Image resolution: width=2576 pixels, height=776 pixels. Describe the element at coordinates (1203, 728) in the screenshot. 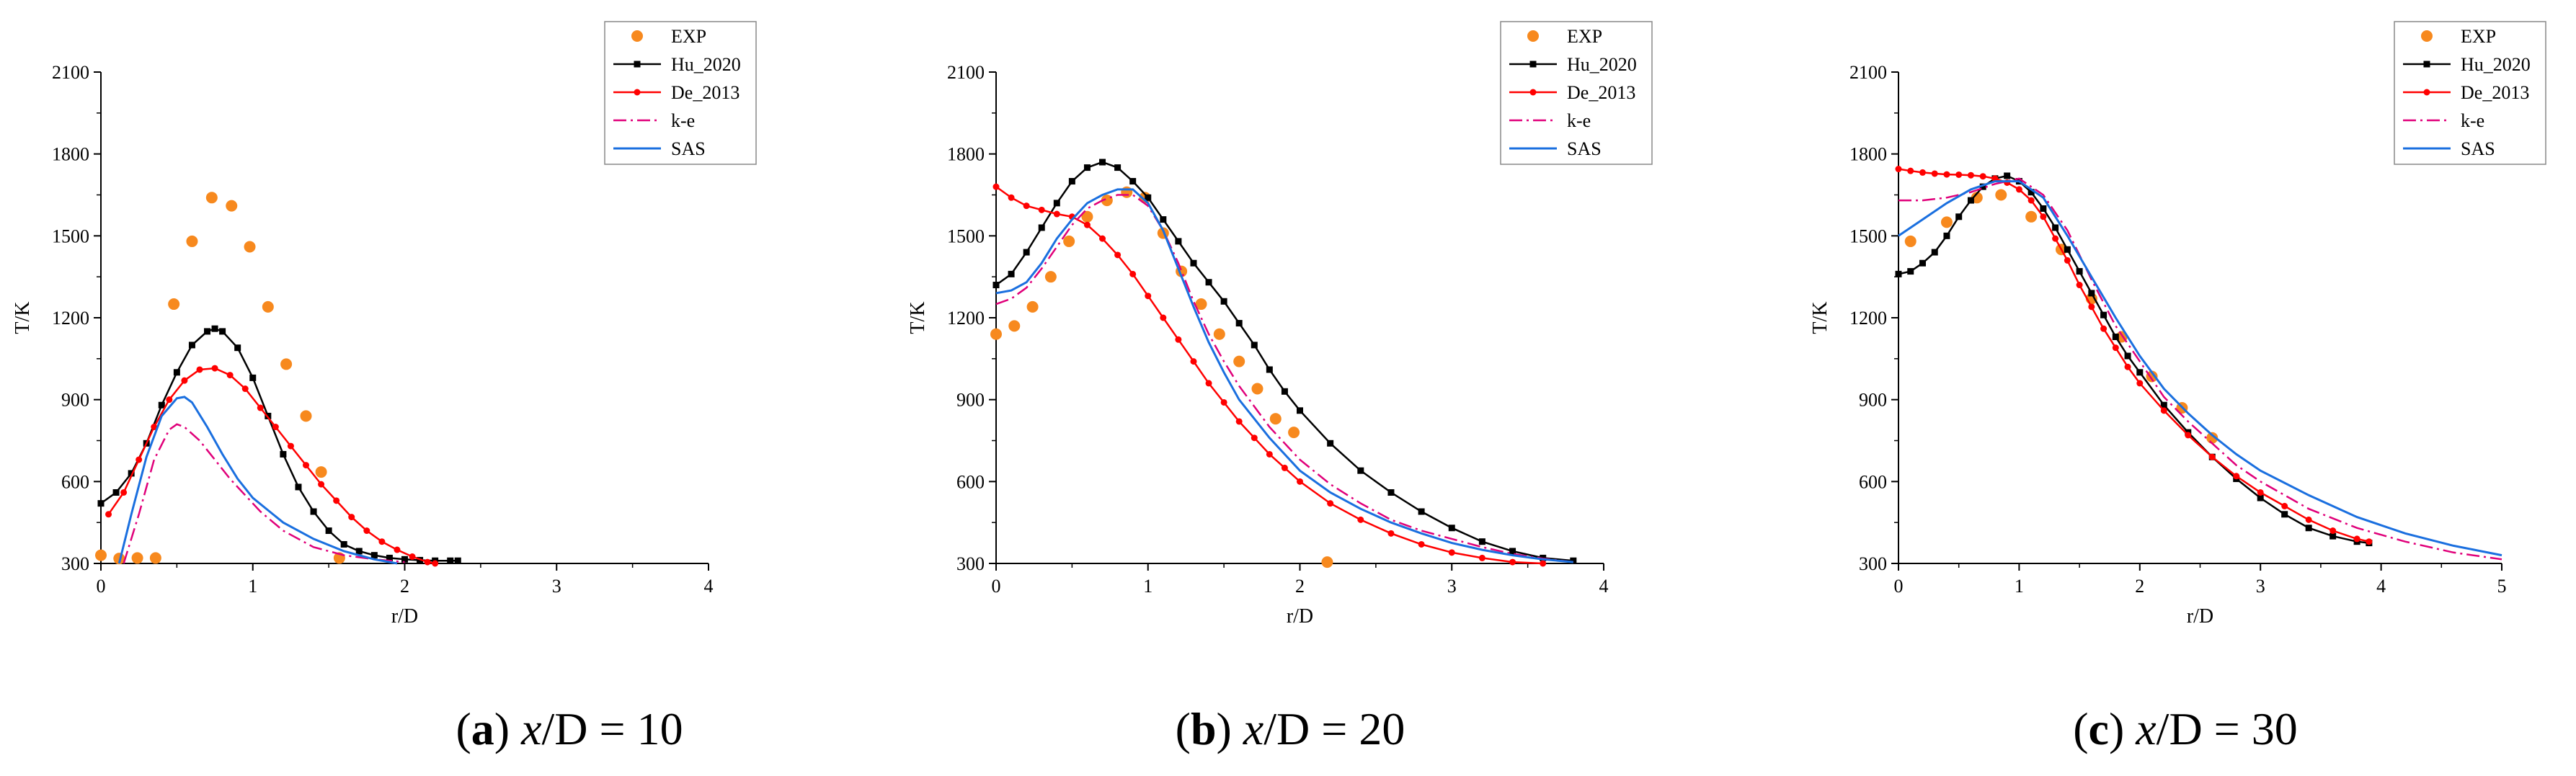

I see `caption-b-letter: b` at that location.